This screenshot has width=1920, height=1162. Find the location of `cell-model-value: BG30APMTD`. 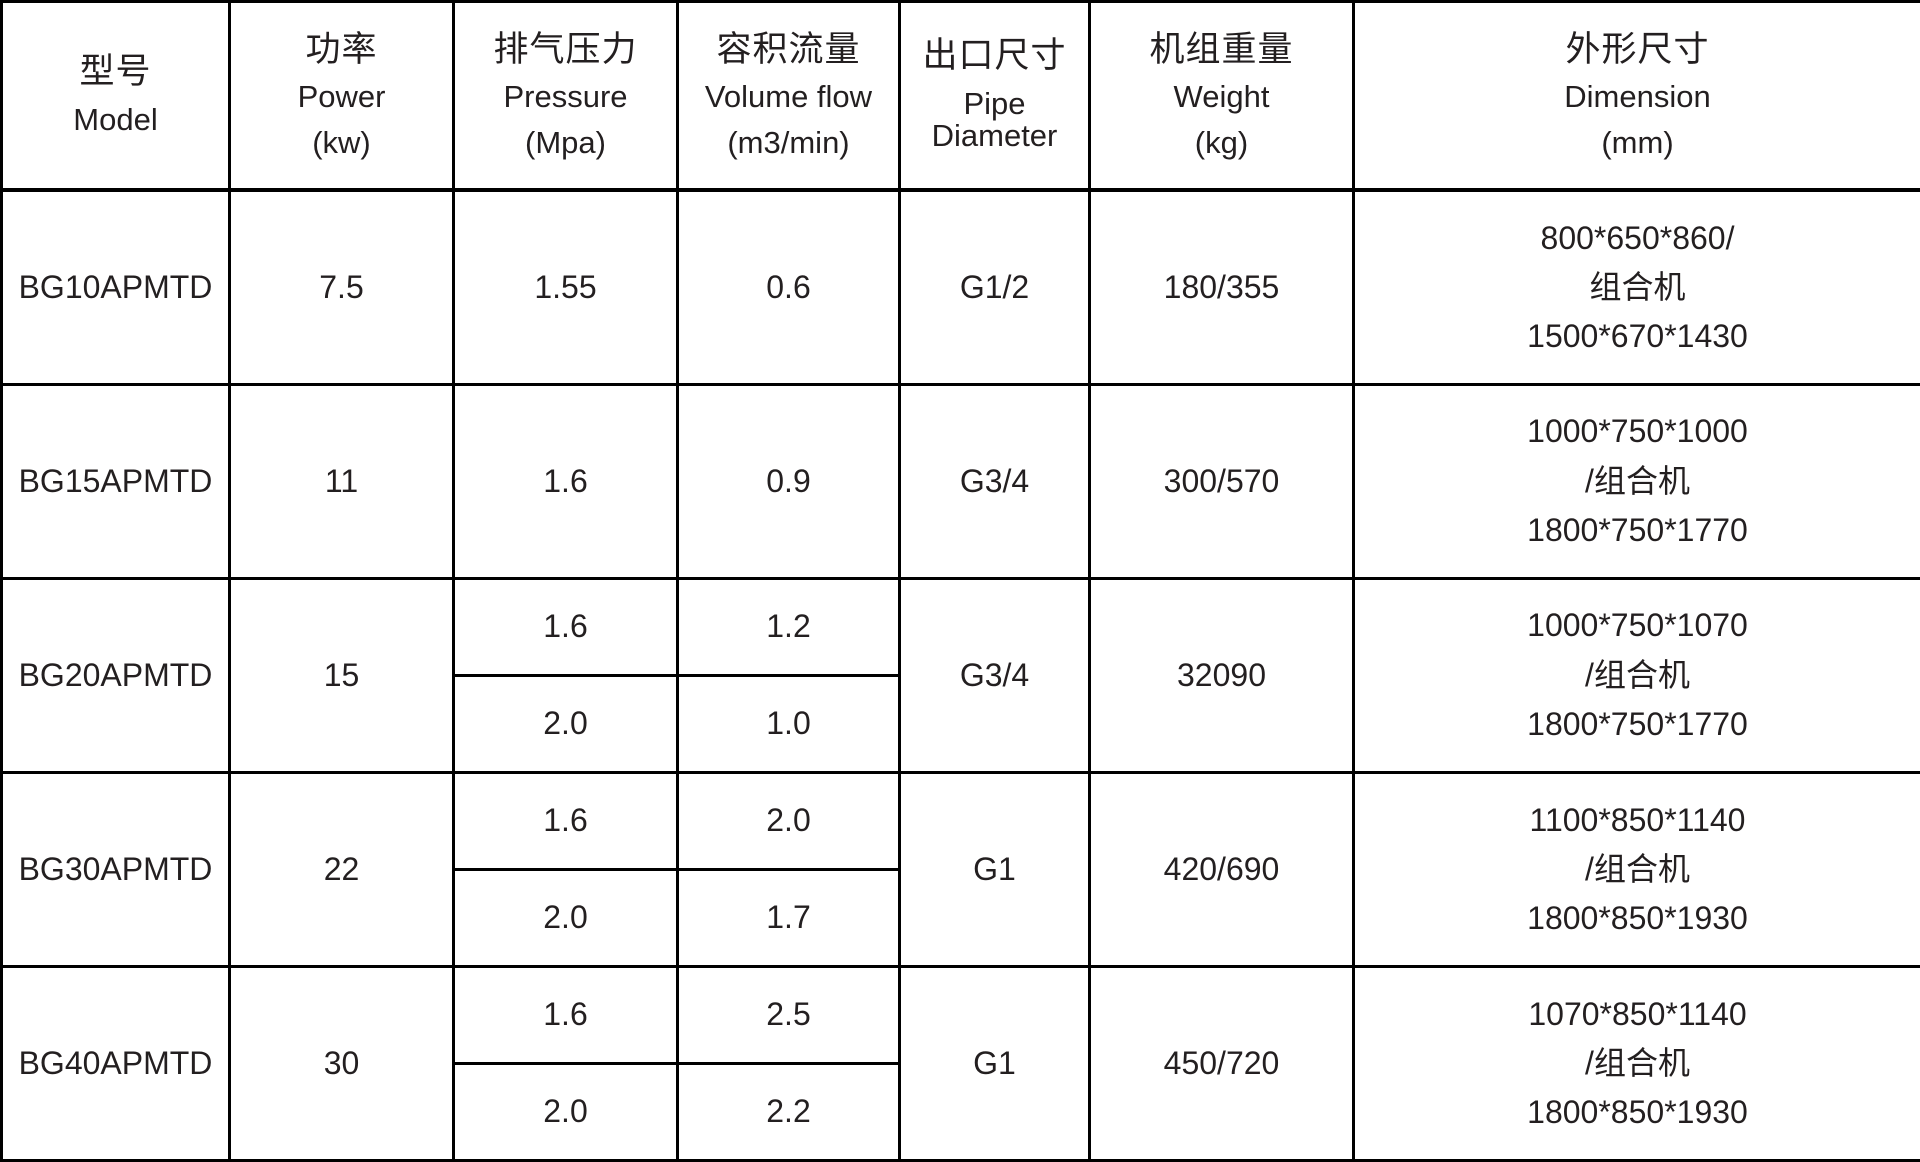

cell-model-value: BG30APMTD is located at coordinates (115, 869).